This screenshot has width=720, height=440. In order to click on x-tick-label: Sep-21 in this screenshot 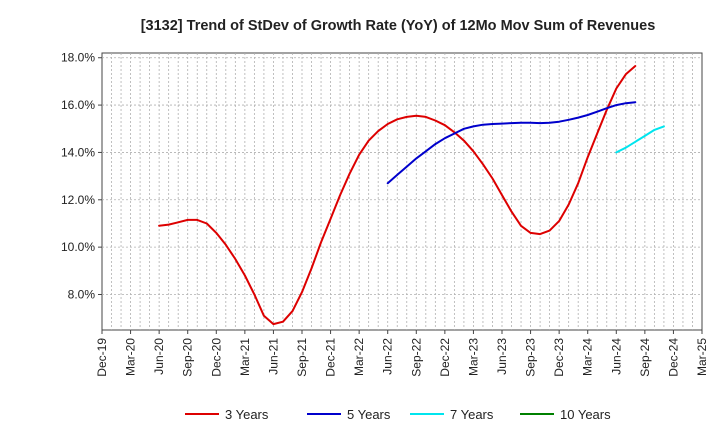, I will do `click(302, 357)`.